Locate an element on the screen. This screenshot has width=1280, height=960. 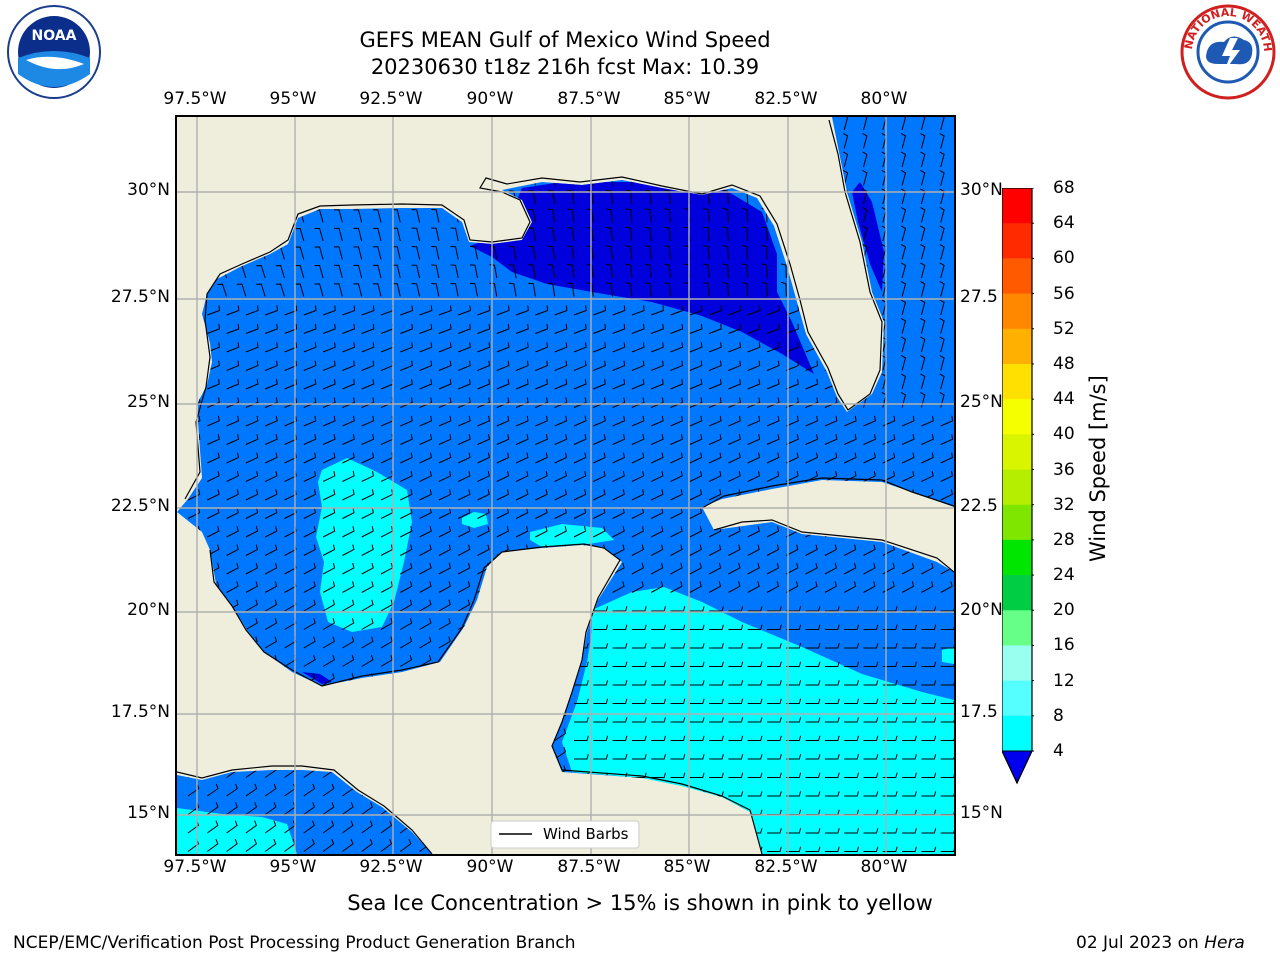
lat-tick-left: 30°N is located at coordinates (148, 190).